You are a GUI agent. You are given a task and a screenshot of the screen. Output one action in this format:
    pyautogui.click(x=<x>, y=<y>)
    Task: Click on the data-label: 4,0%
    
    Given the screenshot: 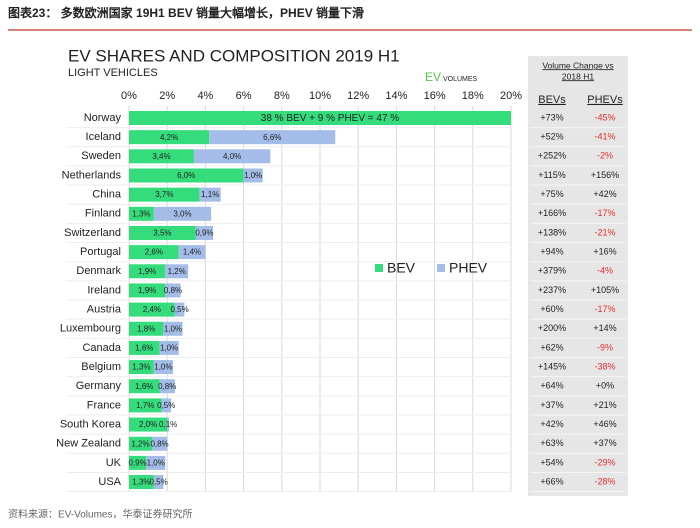 What is the action you would take?
    pyautogui.click(x=232, y=156)
    